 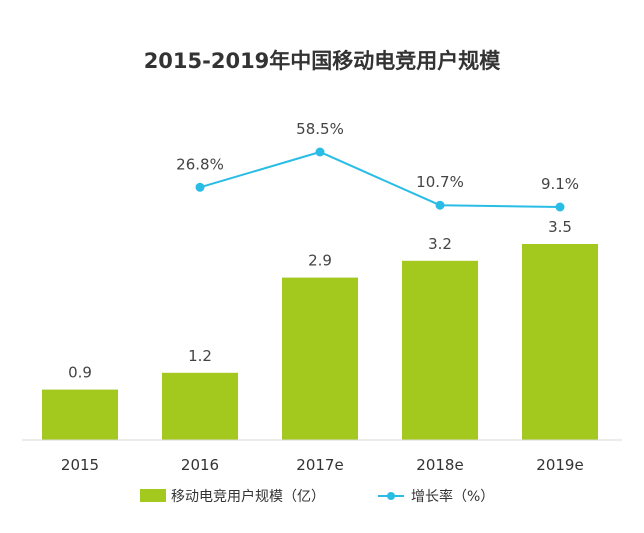 I want to click on x-tick-label: 2019e, so click(x=559, y=465).